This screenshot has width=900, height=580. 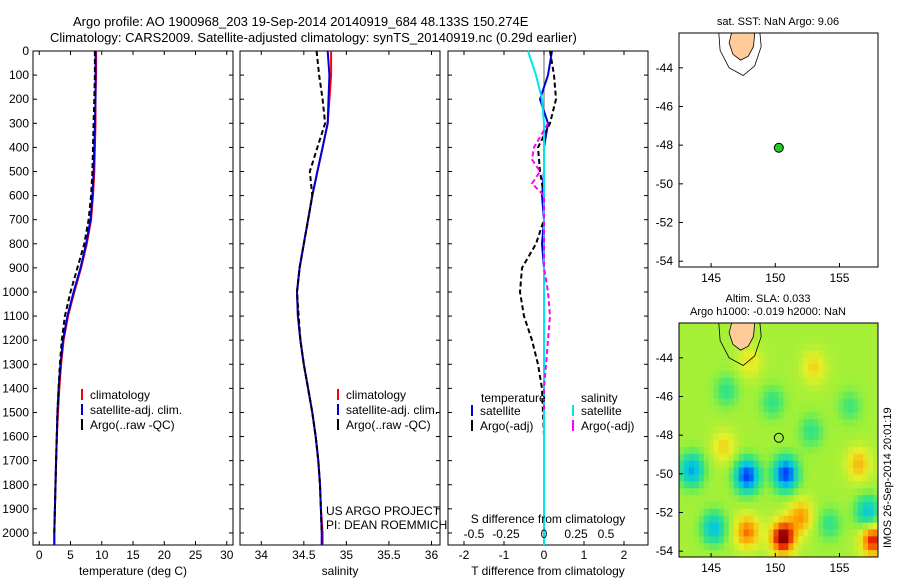 I want to click on series-s-satellite, so click(x=536, y=297).